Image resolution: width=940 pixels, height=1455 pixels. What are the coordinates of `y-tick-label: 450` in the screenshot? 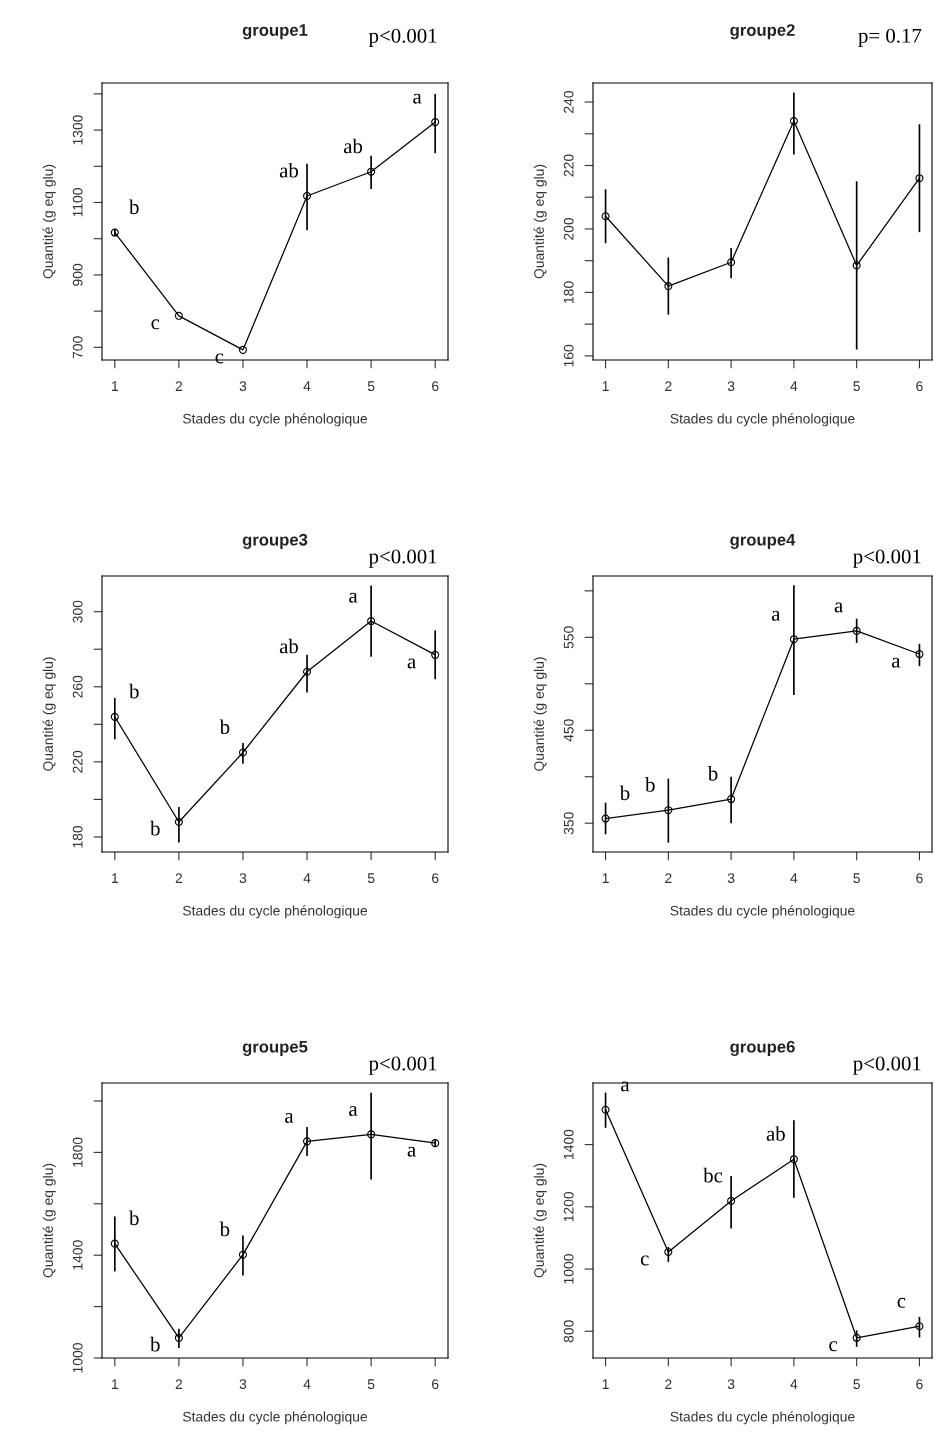 It's located at (568, 730).